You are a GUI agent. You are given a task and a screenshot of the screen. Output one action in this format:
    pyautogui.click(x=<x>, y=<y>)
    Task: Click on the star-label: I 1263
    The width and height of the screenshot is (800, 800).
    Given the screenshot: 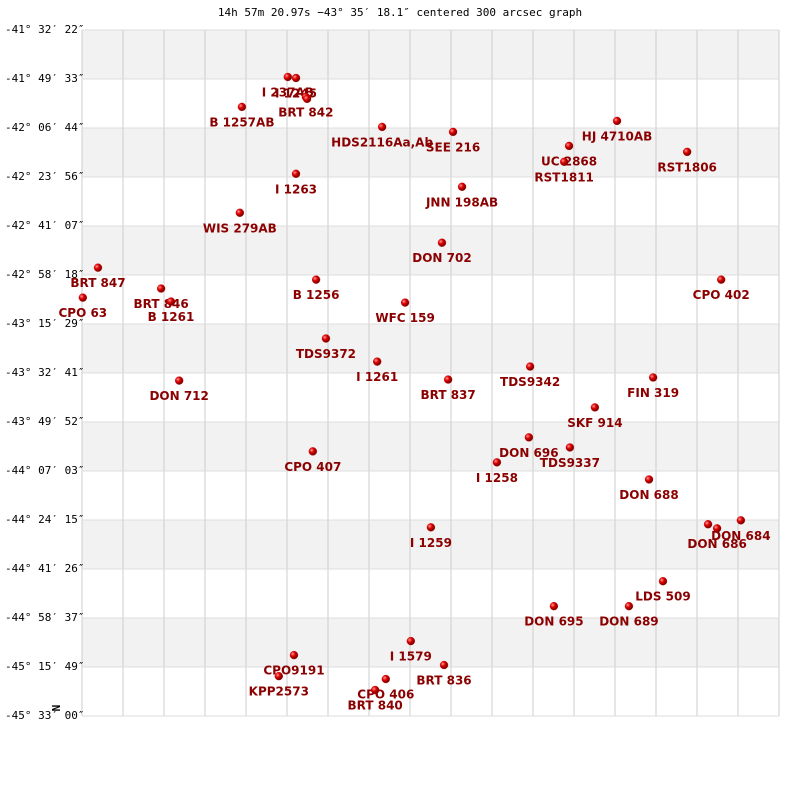 What is the action you would take?
    pyautogui.click(x=296, y=189)
    